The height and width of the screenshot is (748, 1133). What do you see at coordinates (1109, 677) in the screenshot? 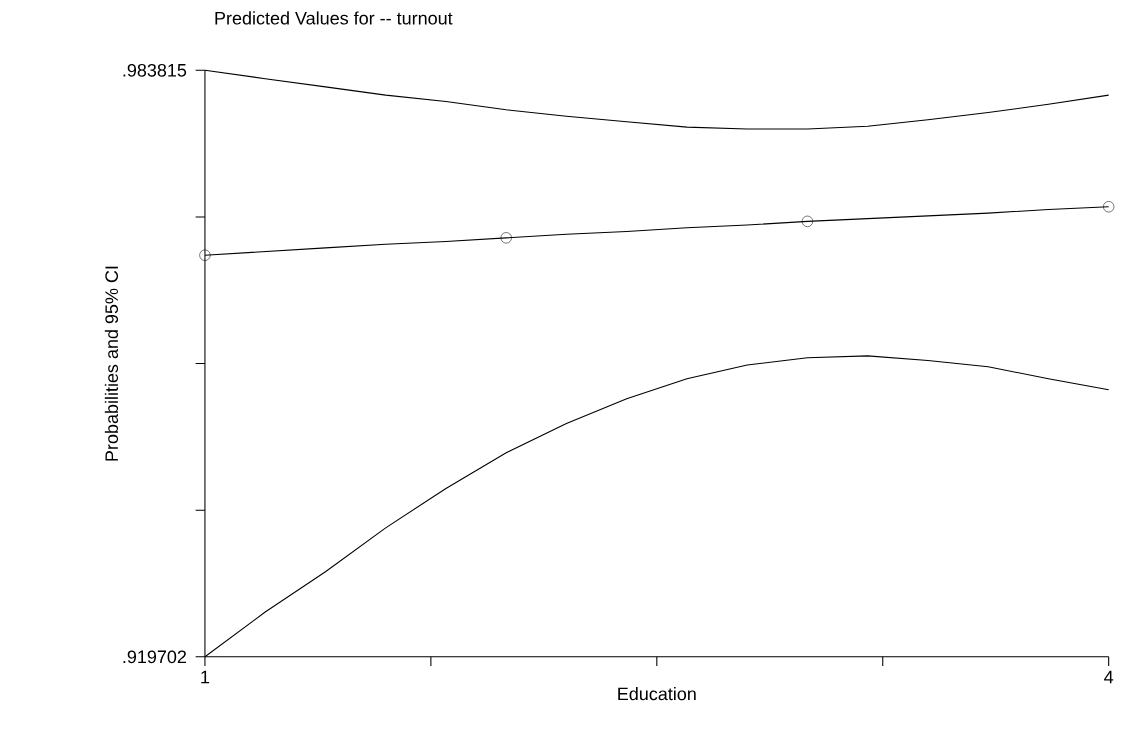
I see `x-tick-label: 4` at bounding box center [1109, 677].